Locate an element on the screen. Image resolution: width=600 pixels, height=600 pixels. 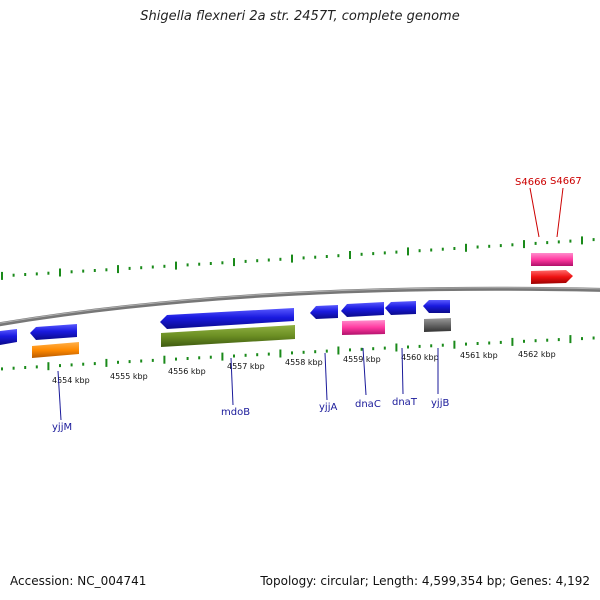
upper-tick-marks is located at coordinates (298, 258).